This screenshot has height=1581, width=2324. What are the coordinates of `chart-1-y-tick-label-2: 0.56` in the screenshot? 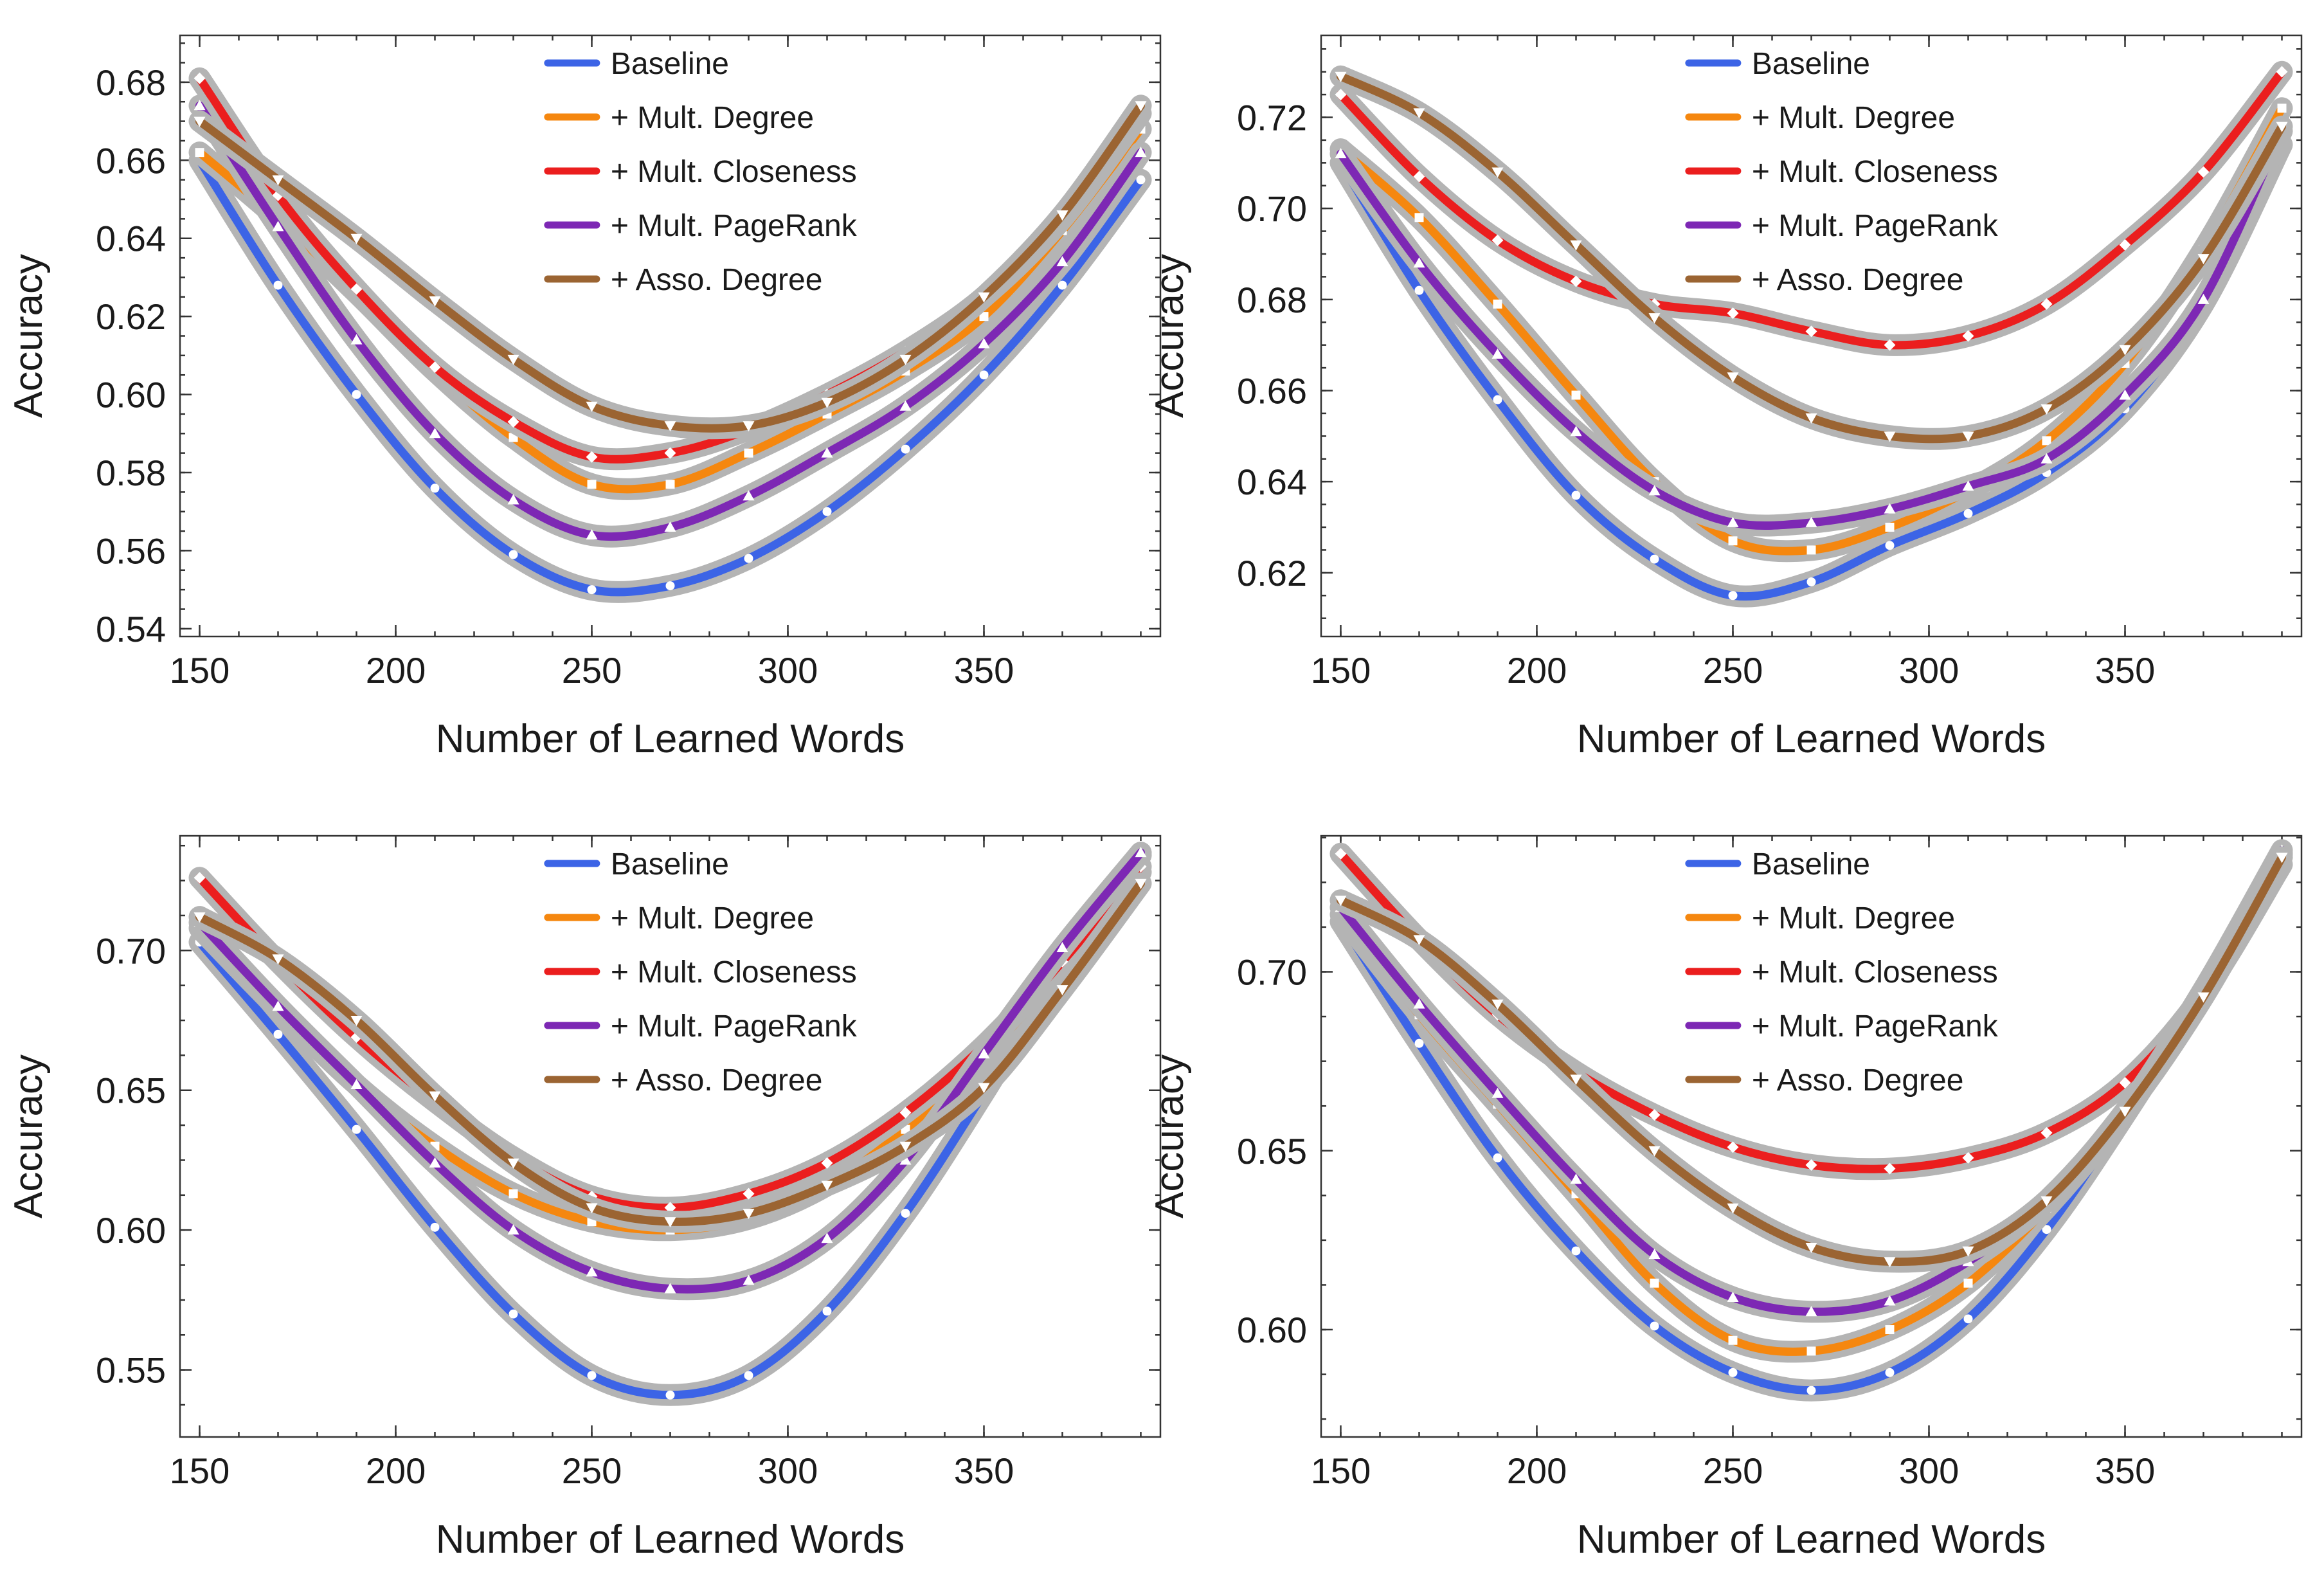 It's located at (131, 550).